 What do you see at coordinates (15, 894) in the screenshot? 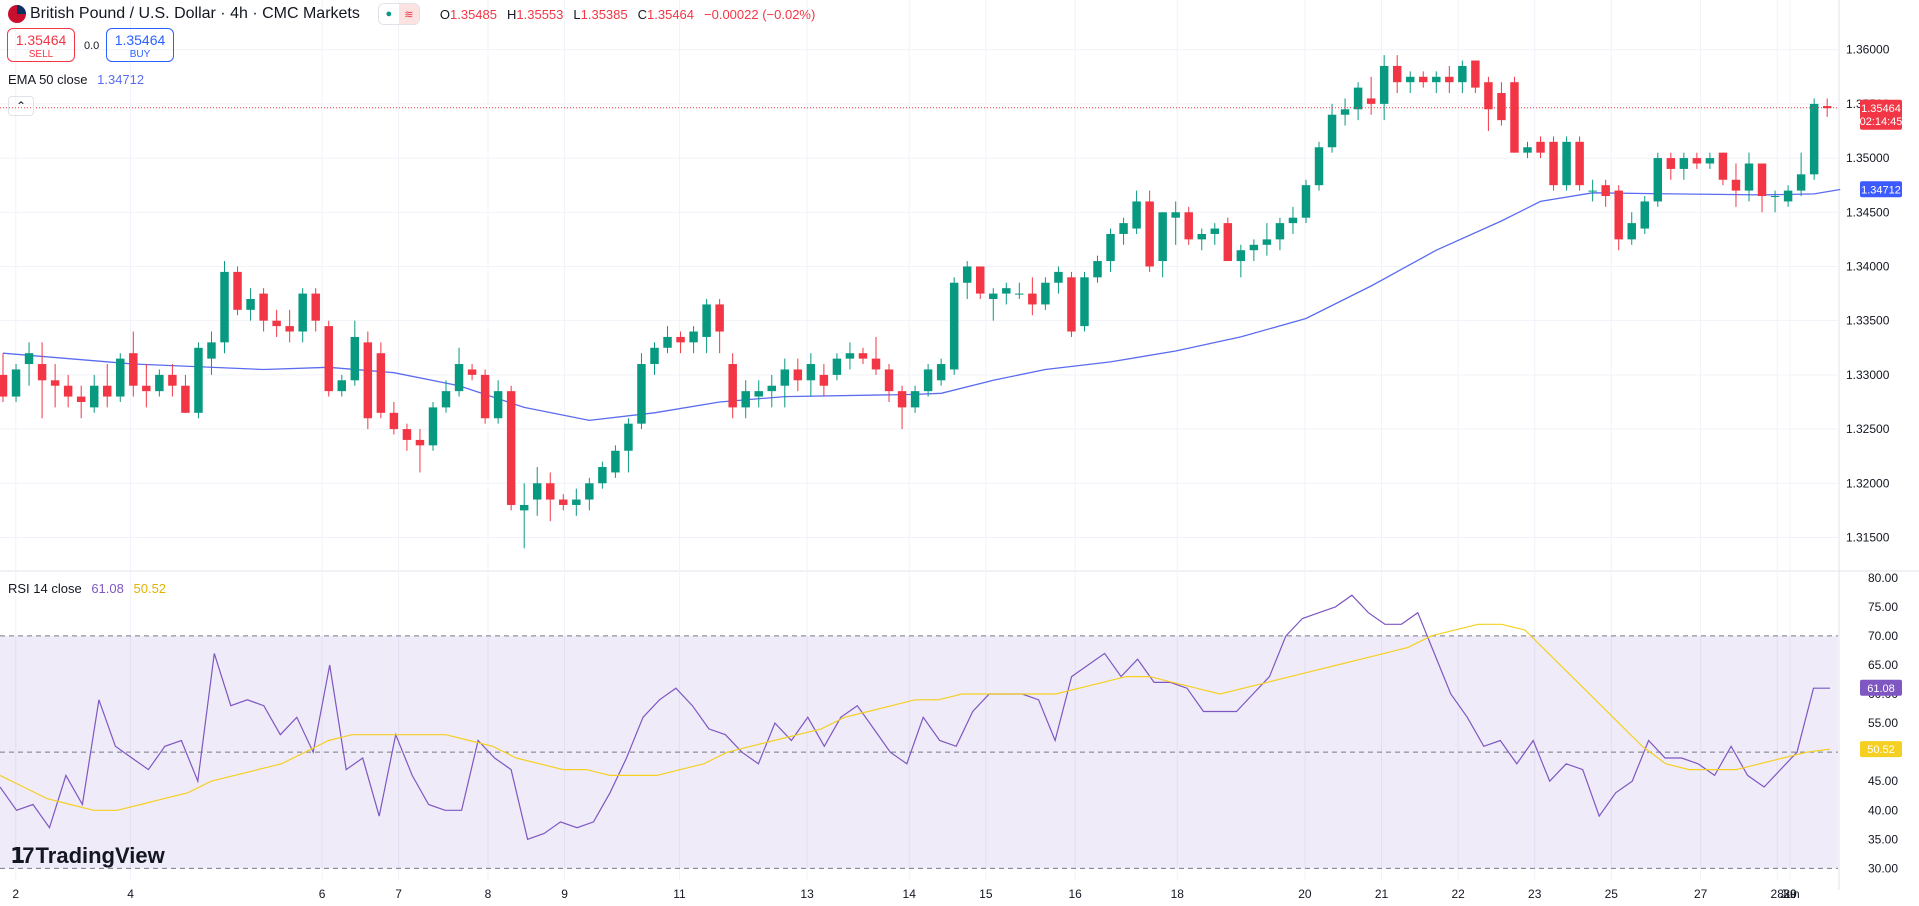
I see `time-tick-label: 2` at bounding box center [15, 894].